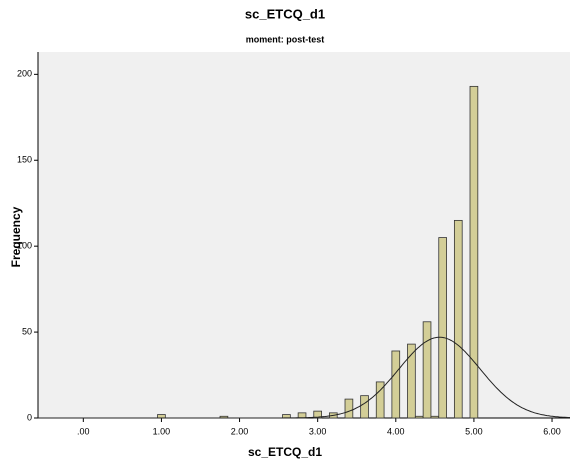 The width and height of the screenshot is (570, 466). Describe the element at coordinates (29, 417) in the screenshot. I see `y-tick-label: 0` at that location.